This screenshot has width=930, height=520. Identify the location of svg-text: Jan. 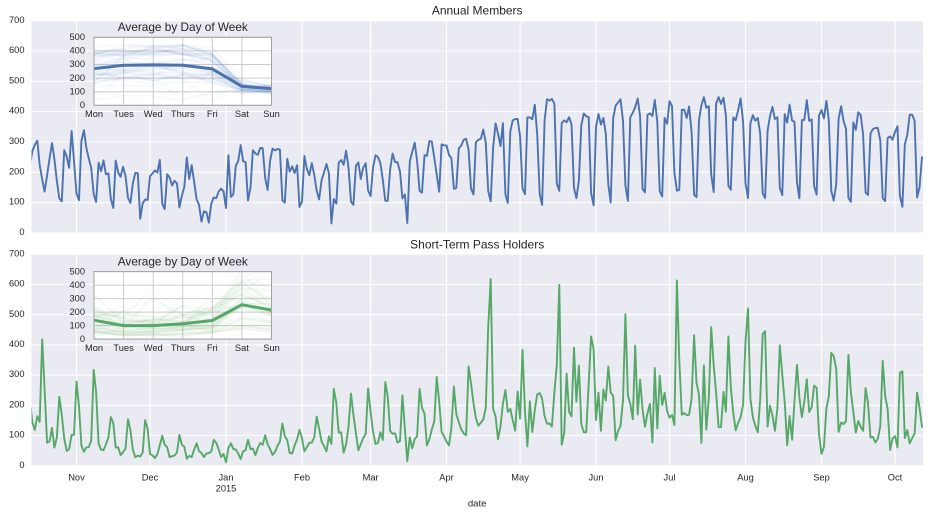
(226, 478).